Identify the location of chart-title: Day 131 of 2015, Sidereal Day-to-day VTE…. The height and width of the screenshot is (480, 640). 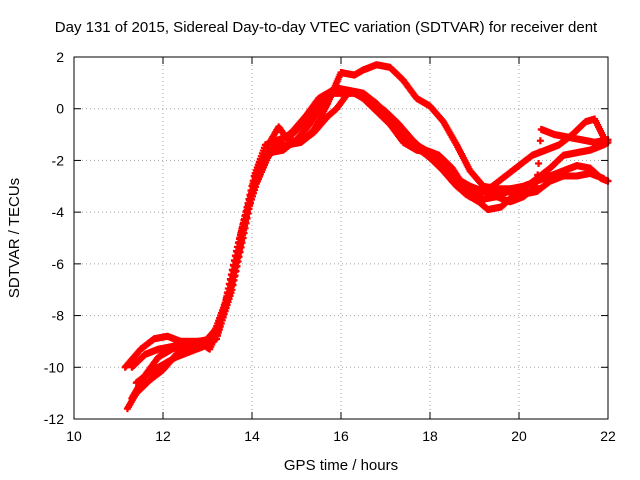
(326, 27).